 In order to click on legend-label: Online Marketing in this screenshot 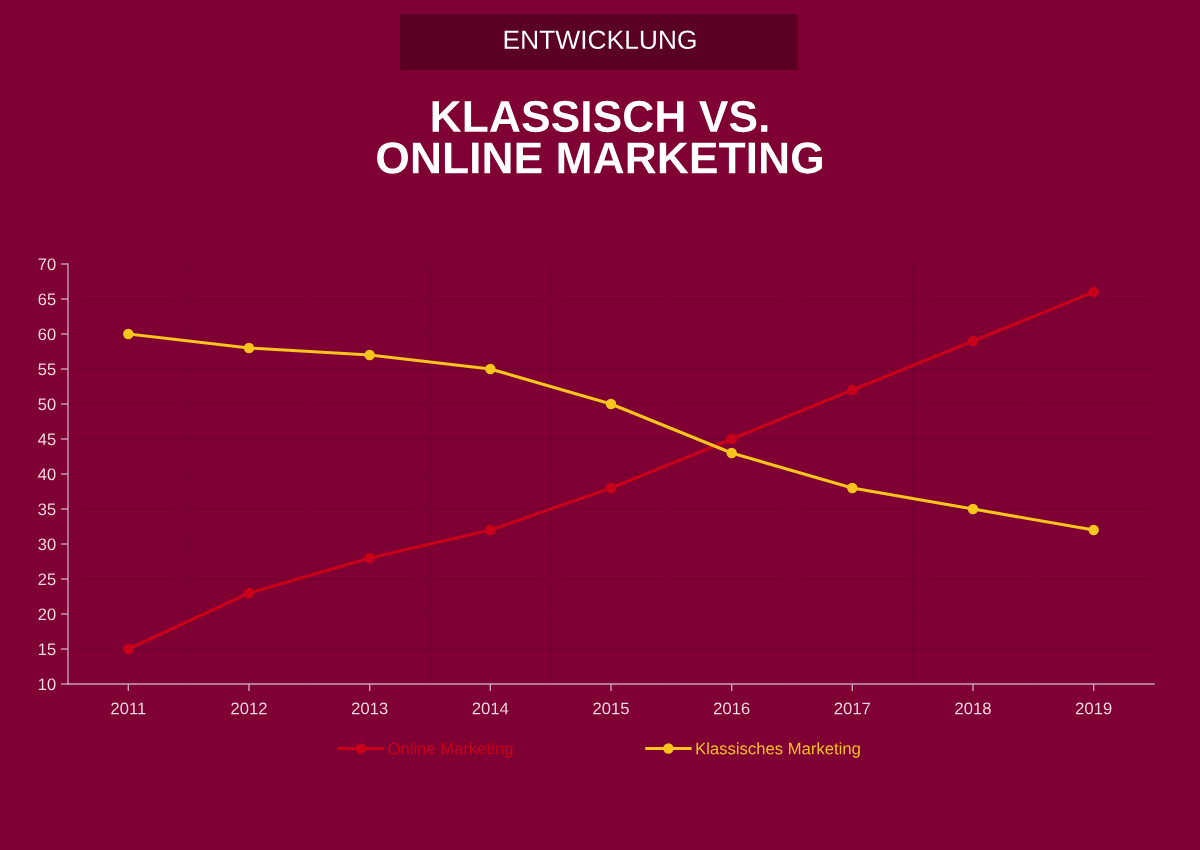, I will do `click(450, 750)`.